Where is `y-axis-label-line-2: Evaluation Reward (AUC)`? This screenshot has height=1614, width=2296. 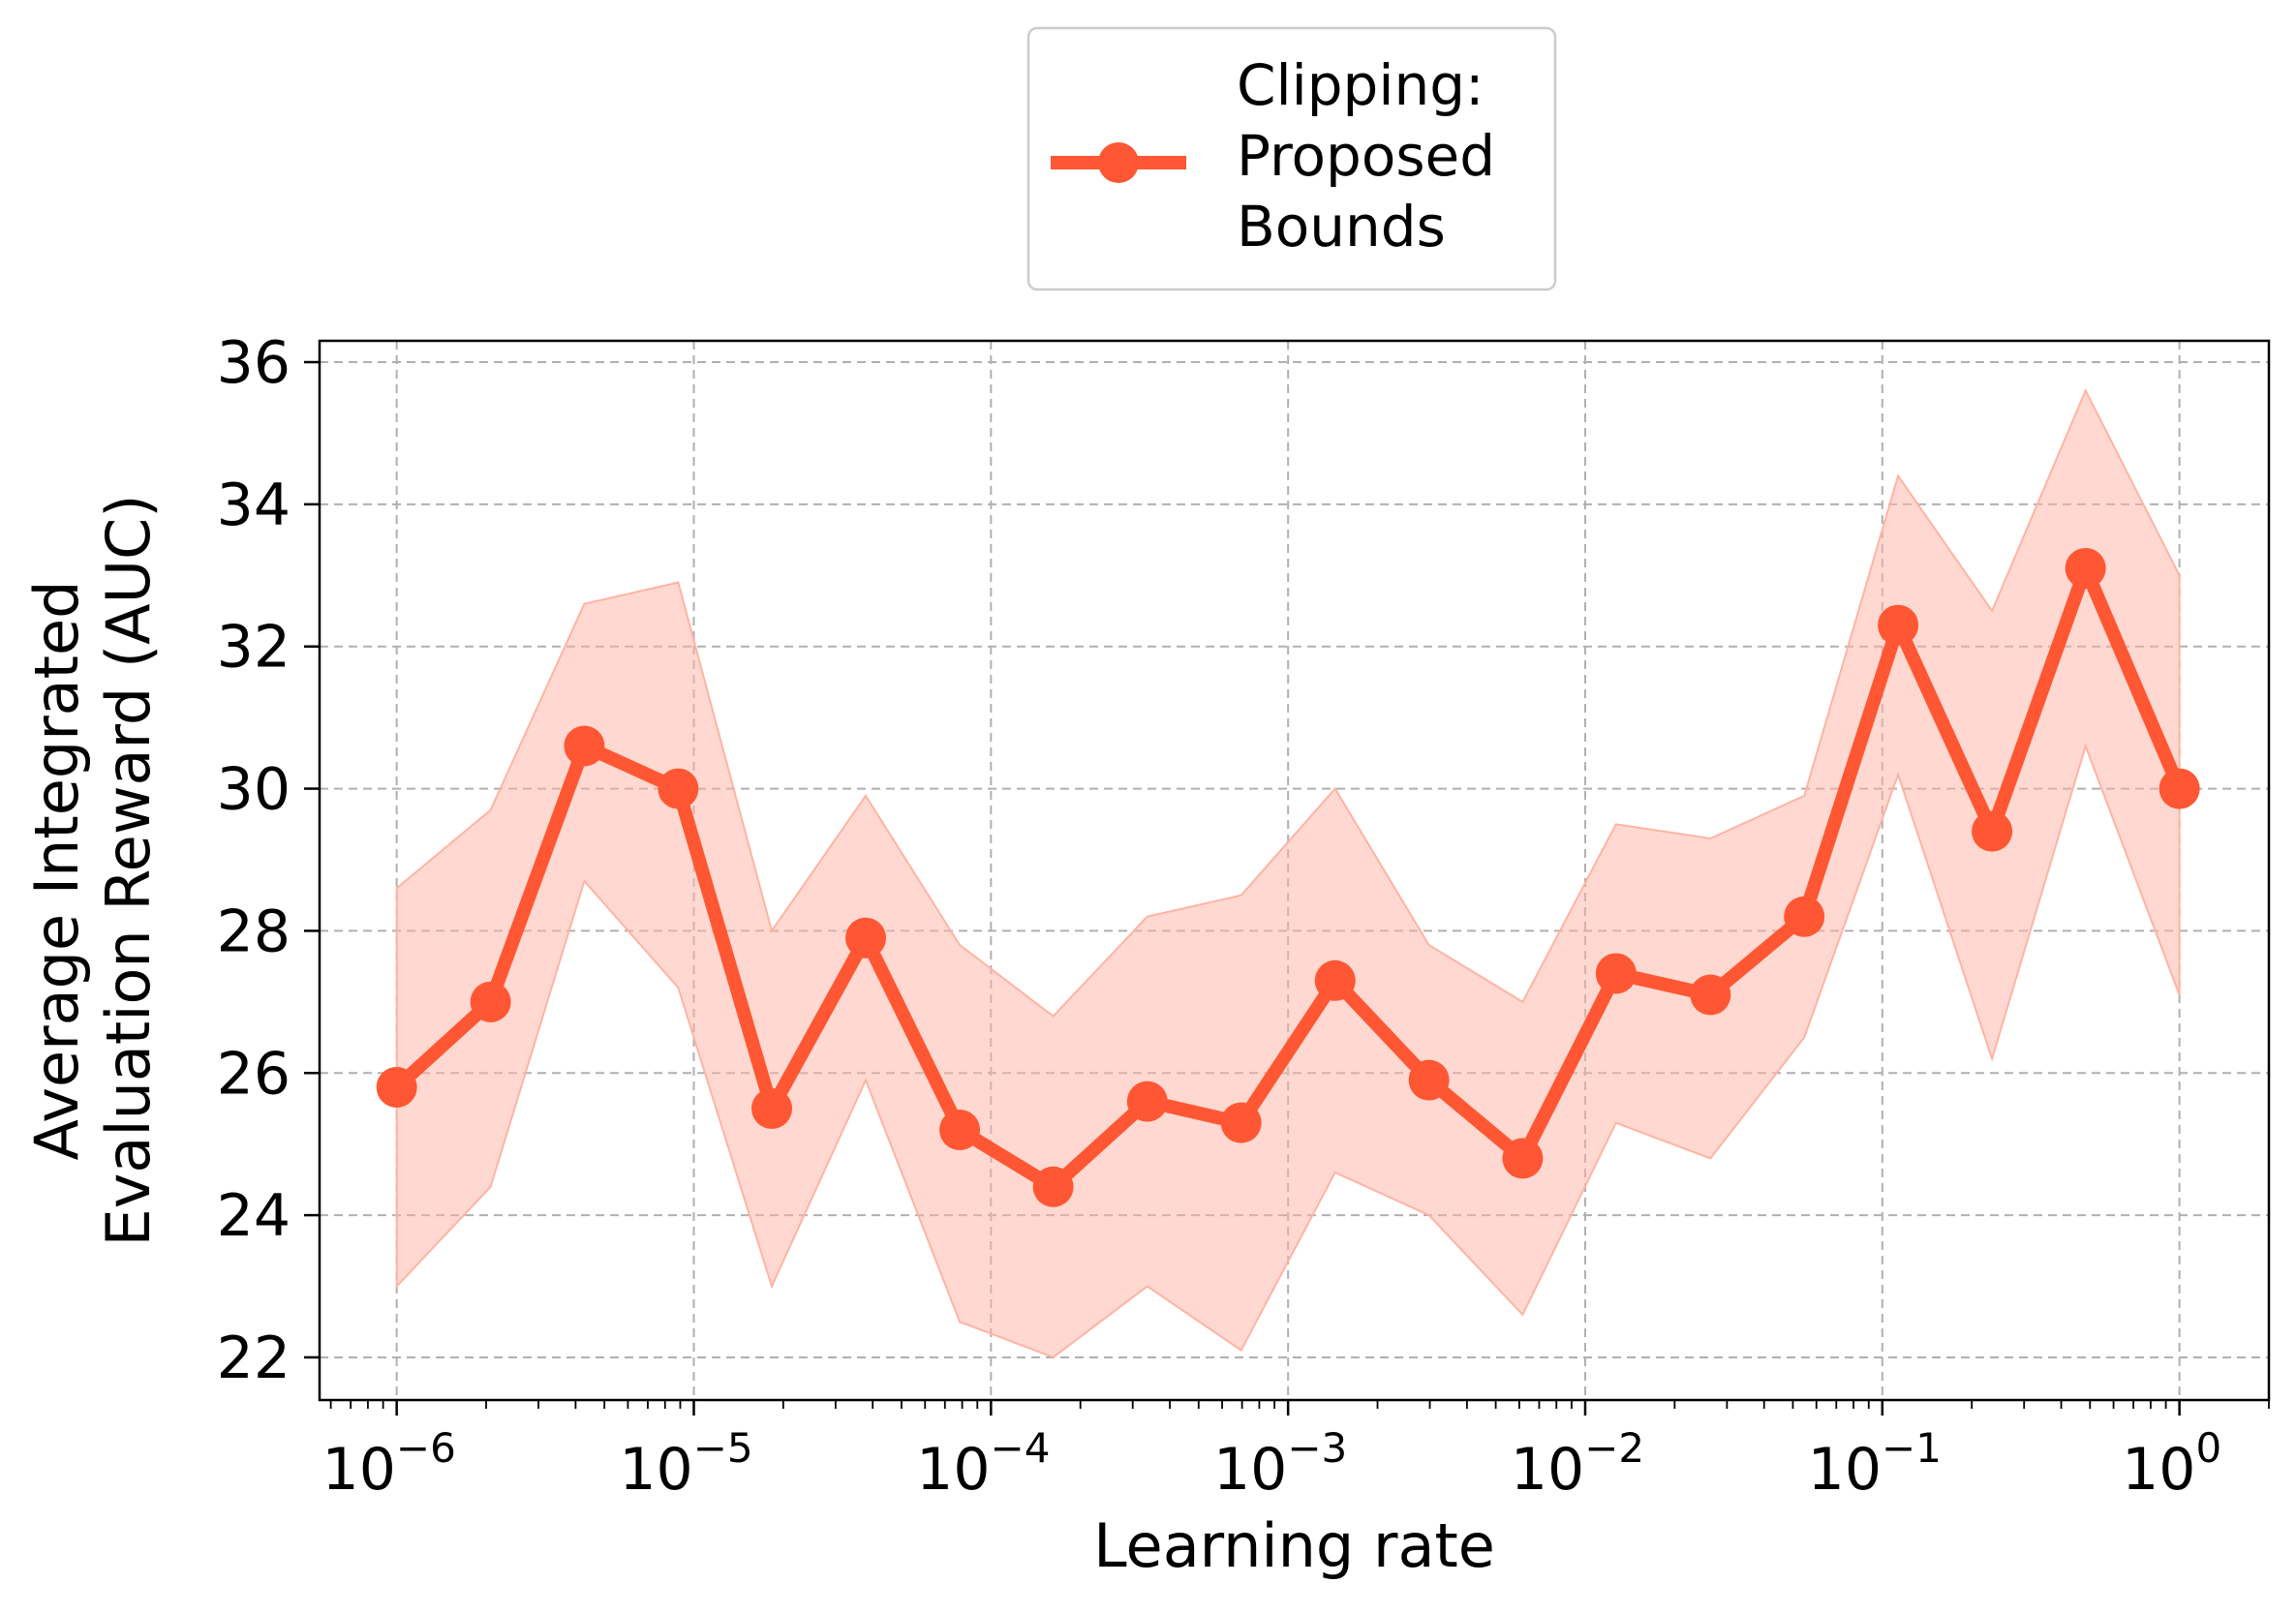 y-axis-label-line-2: Evaluation Reward (AUC) is located at coordinates (128, 871).